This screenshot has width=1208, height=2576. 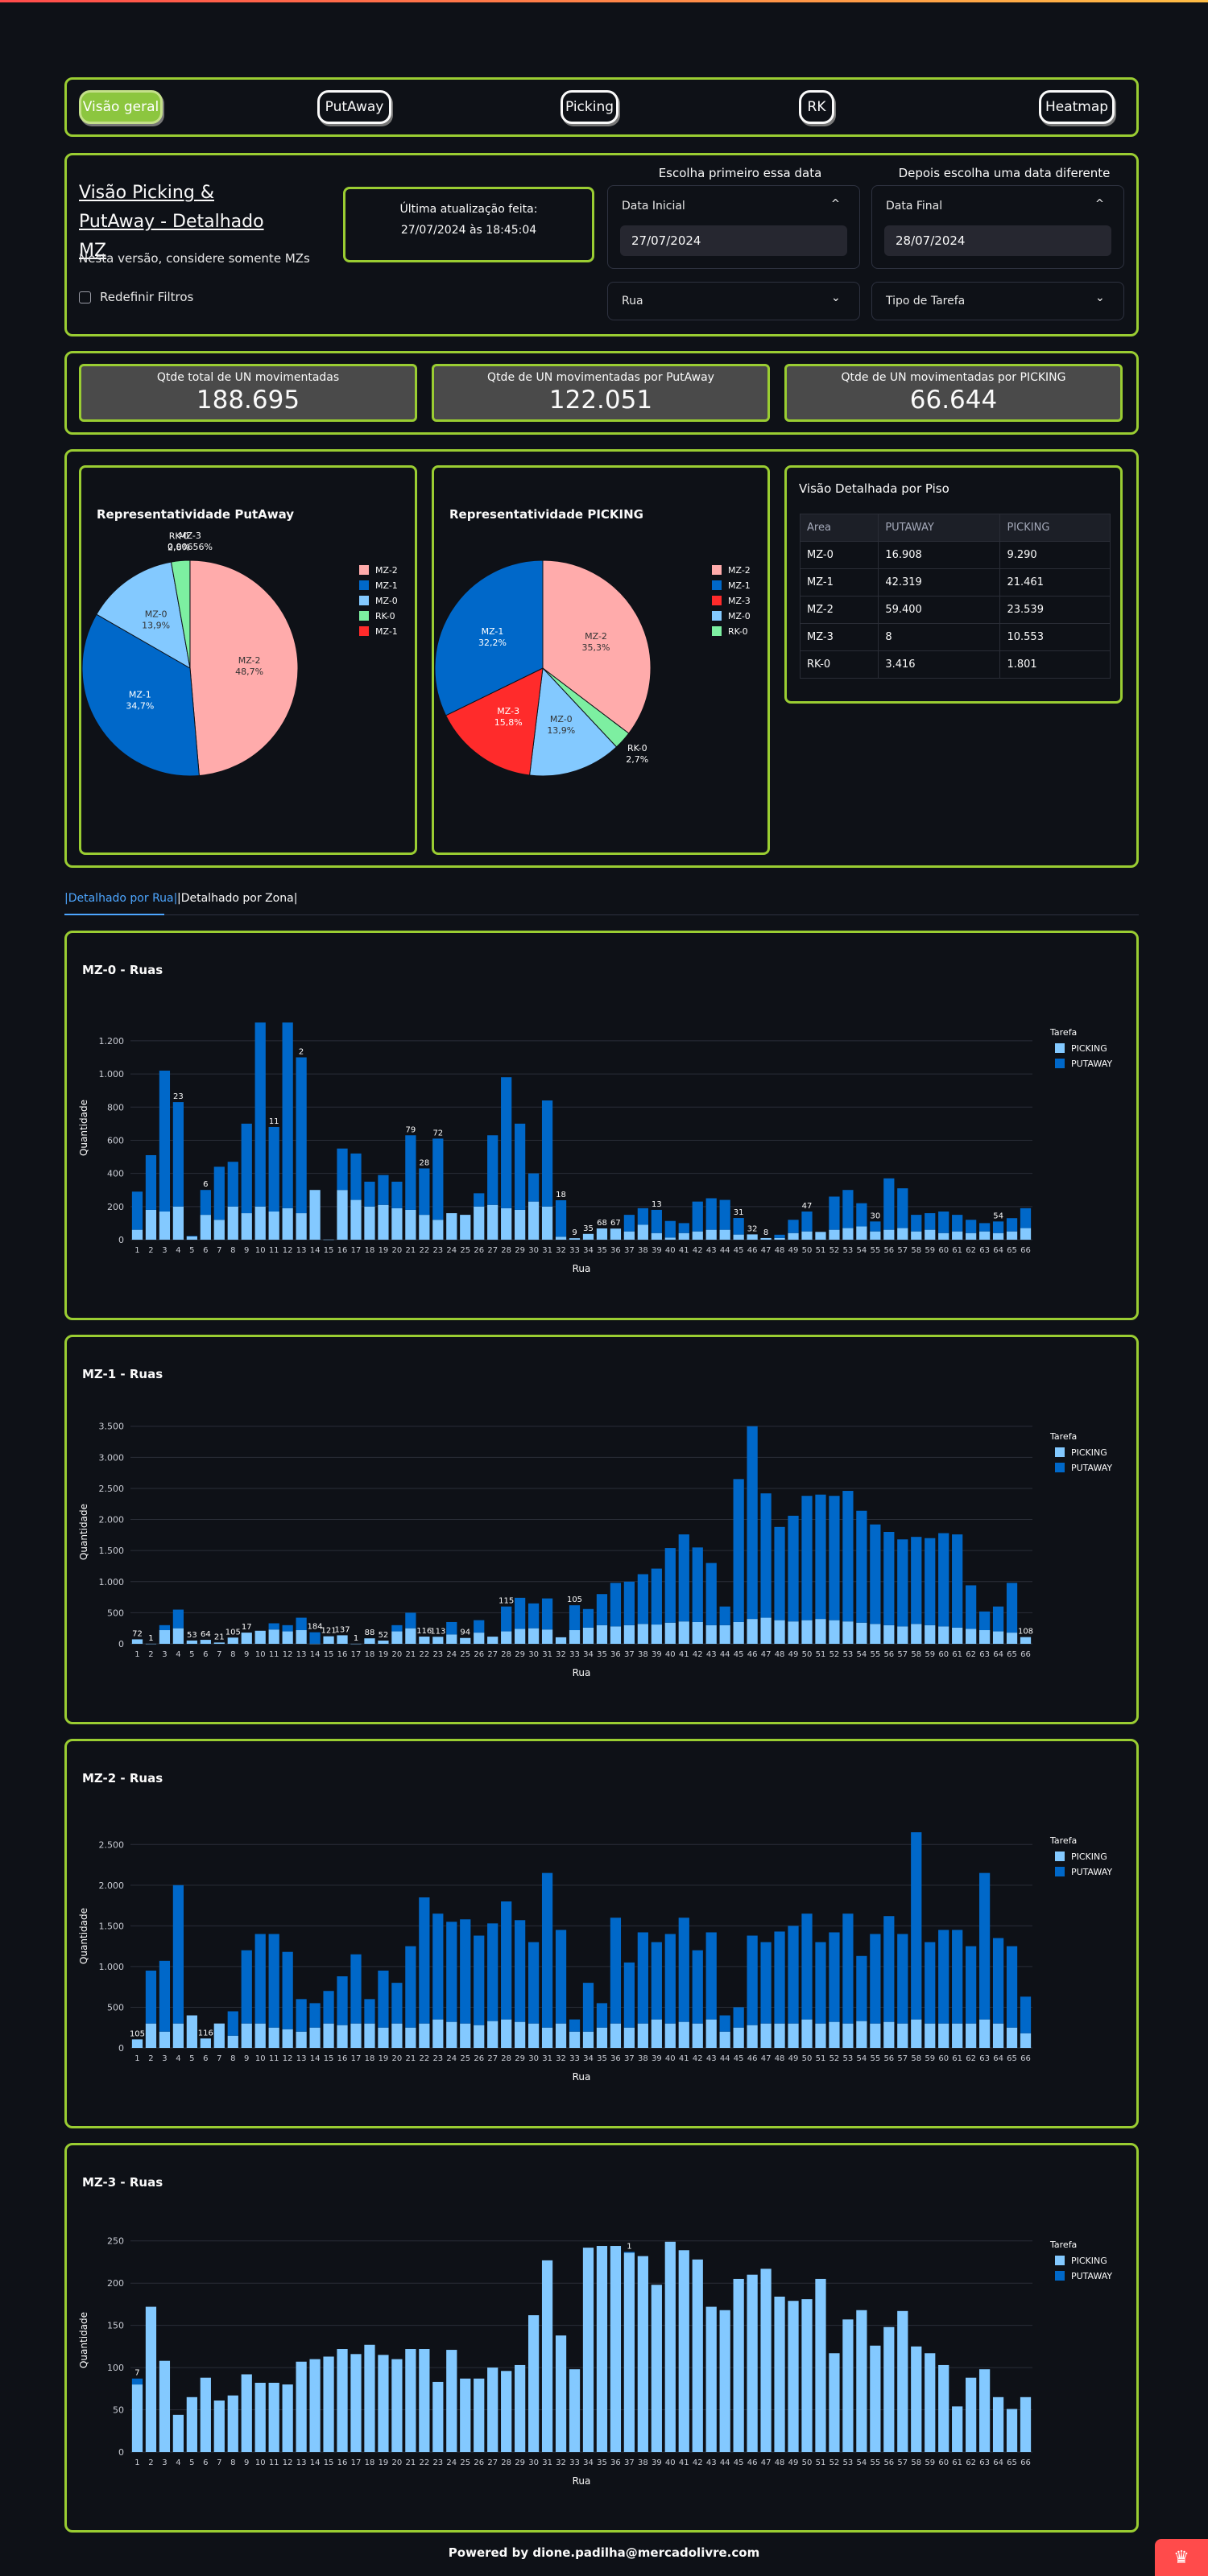 What do you see at coordinates (733, 240) in the screenshot?
I see `start-date-input: 27/07/2024` at bounding box center [733, 240].